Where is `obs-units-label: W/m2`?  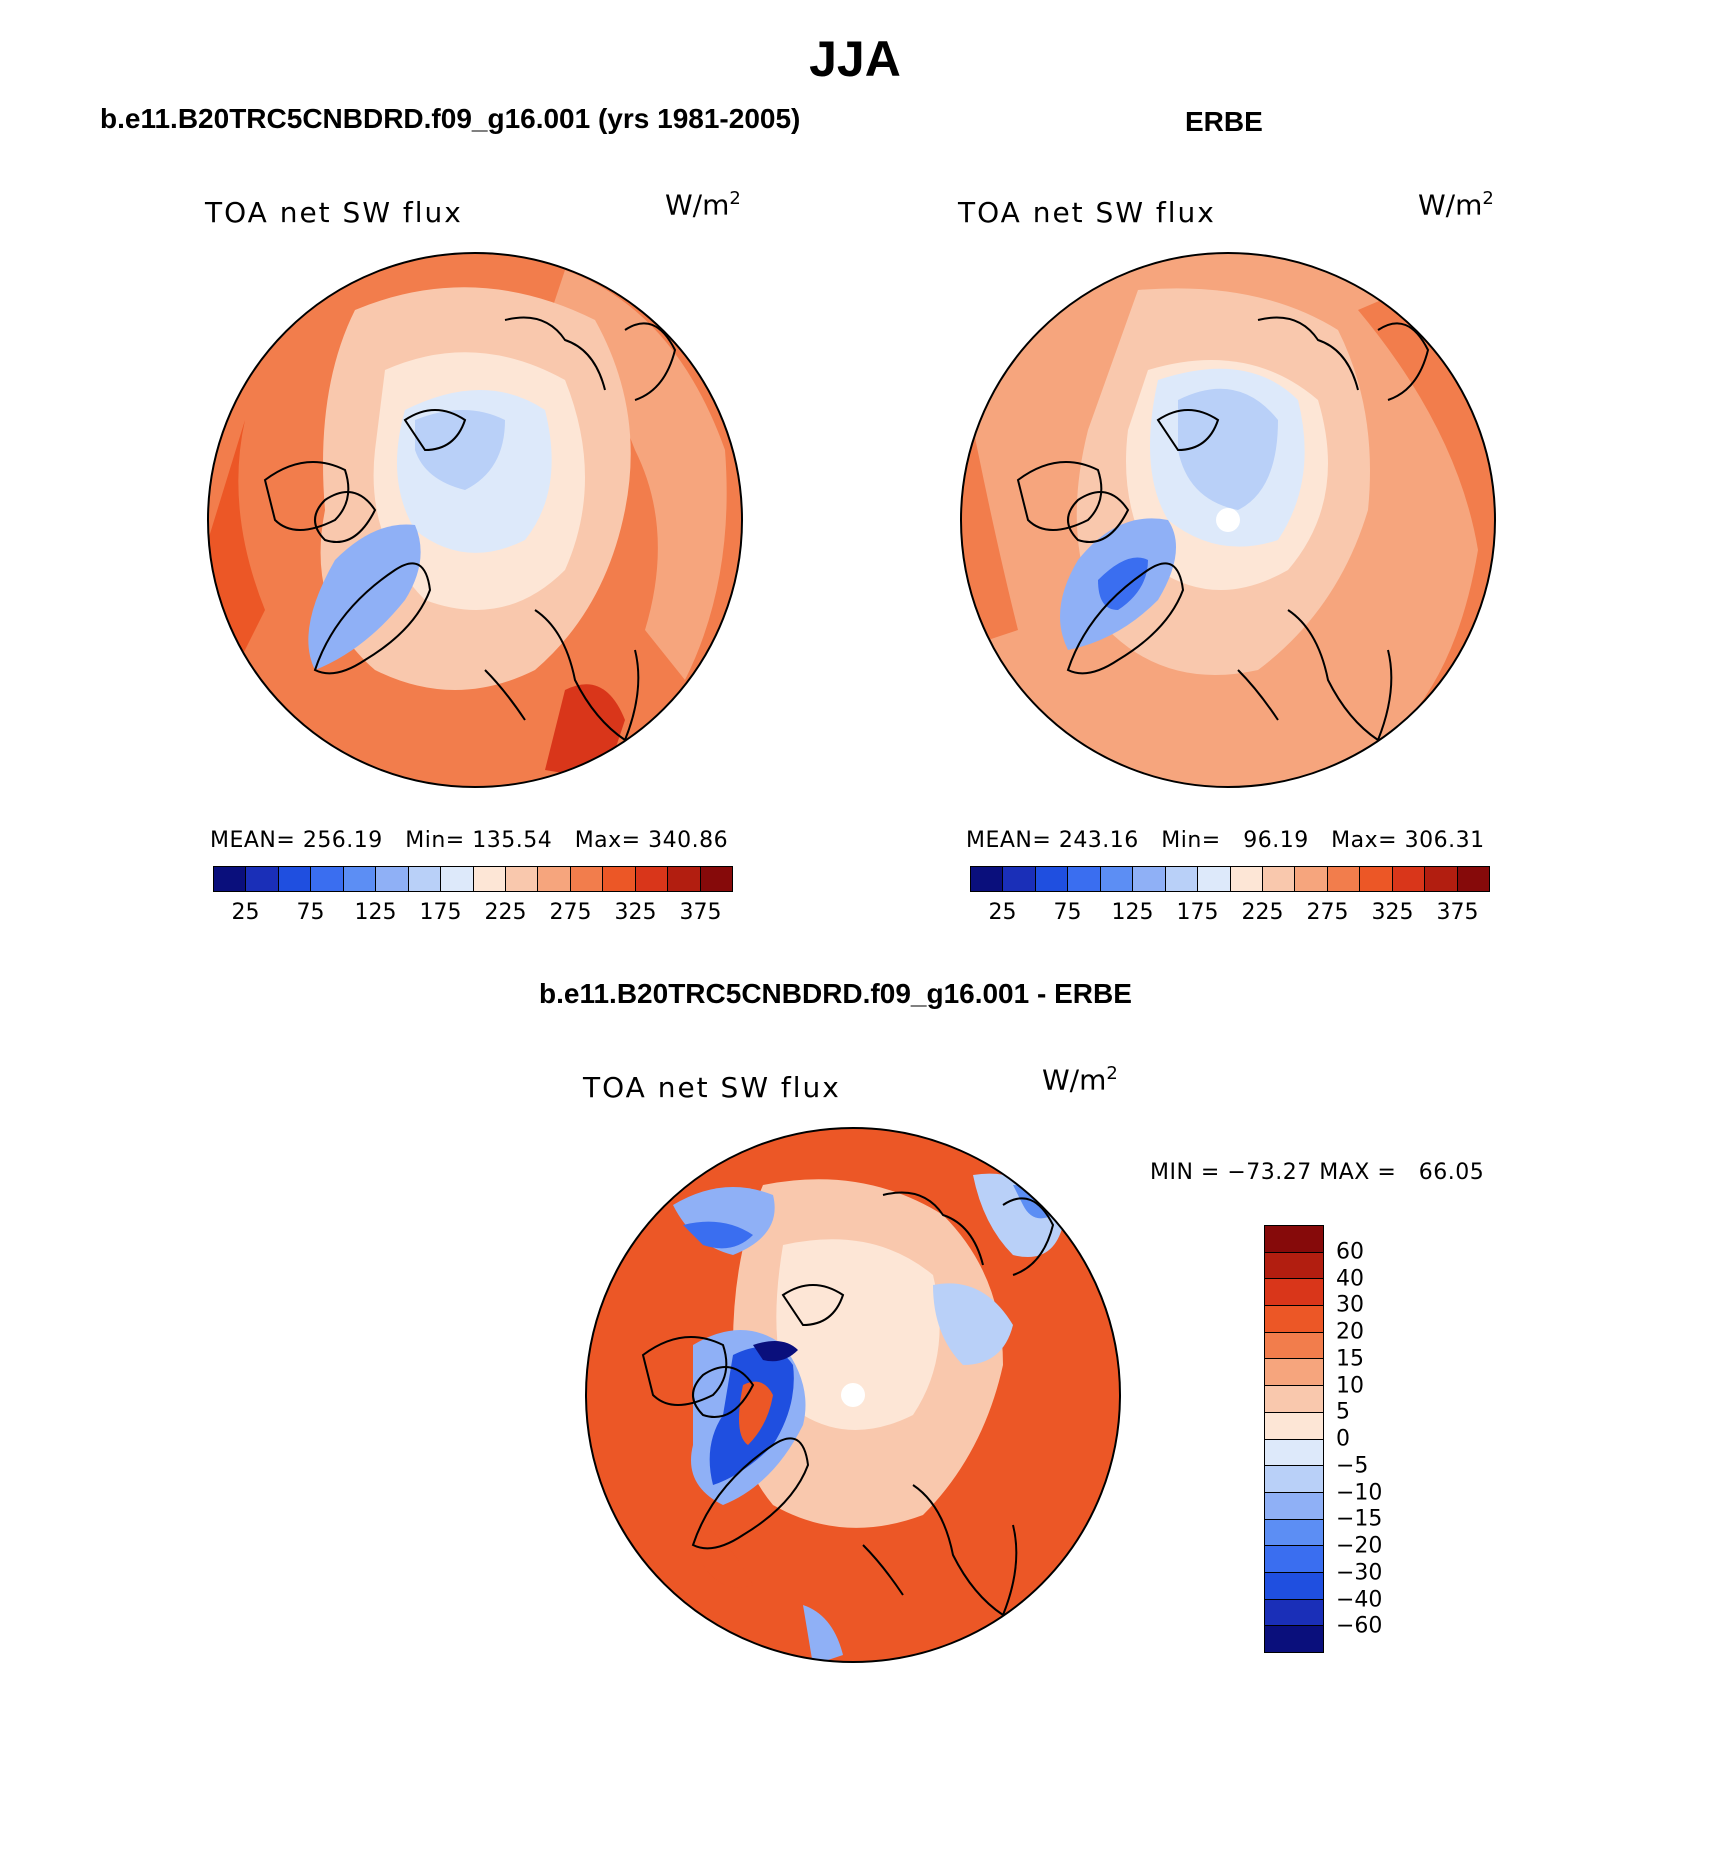
obs-units-label: W/m2 is located at coordinates (1456, 205).